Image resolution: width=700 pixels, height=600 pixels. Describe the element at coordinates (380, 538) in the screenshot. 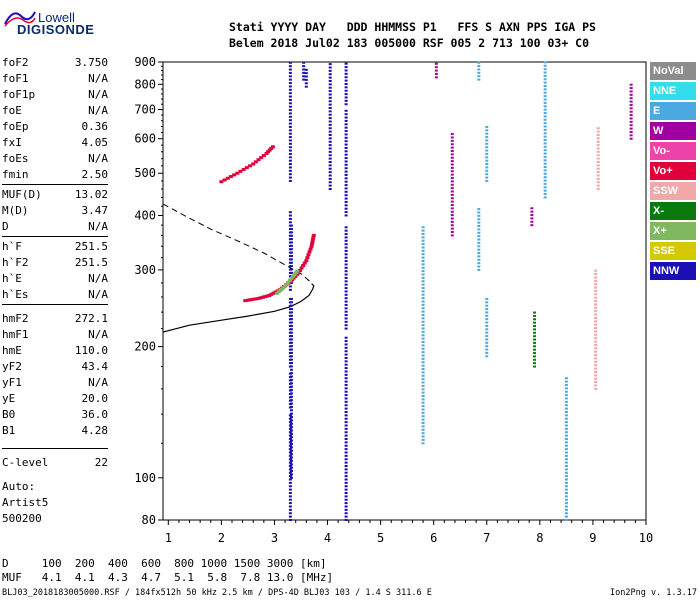

I see `x-tick-label: 5` at that location.